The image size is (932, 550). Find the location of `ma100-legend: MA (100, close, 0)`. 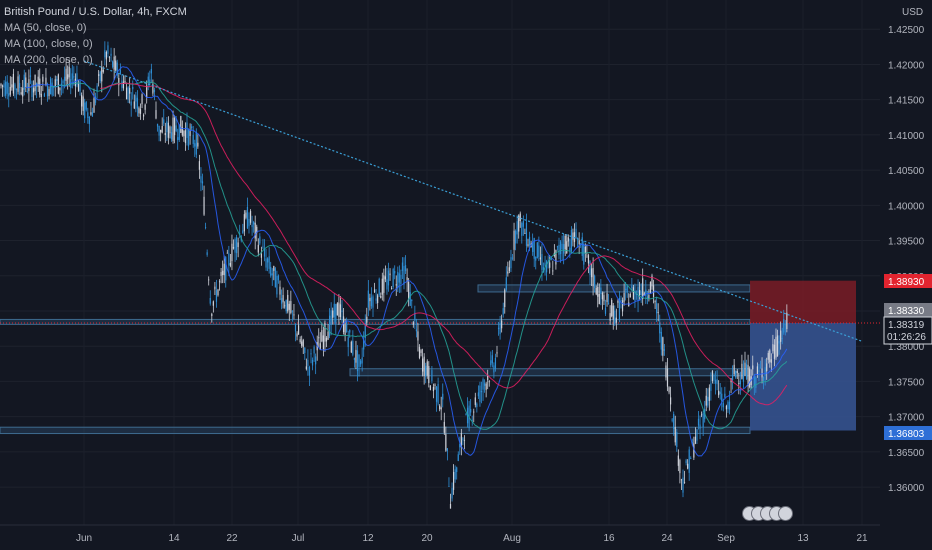

ma100-legend: MA (100, close, 0) is located at coordinates (48, 44).